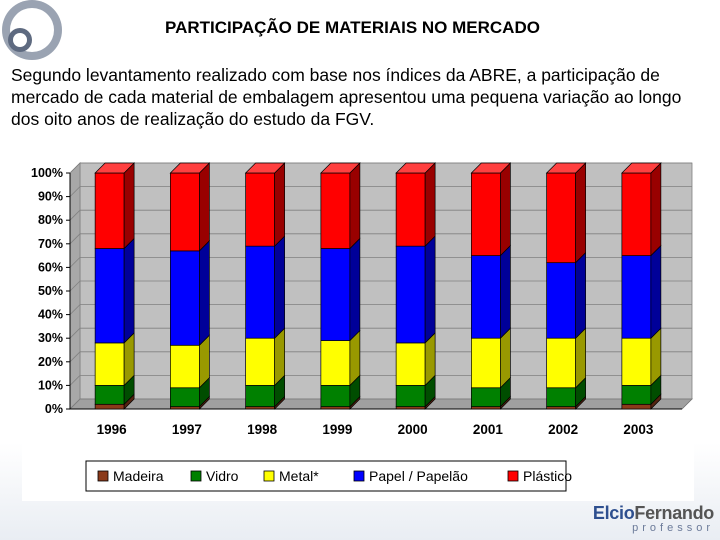 Image resolution: width=720 pixels, height=540 pixels. I want to click on legend-label: Papel / Papelão, so click(418, 476).